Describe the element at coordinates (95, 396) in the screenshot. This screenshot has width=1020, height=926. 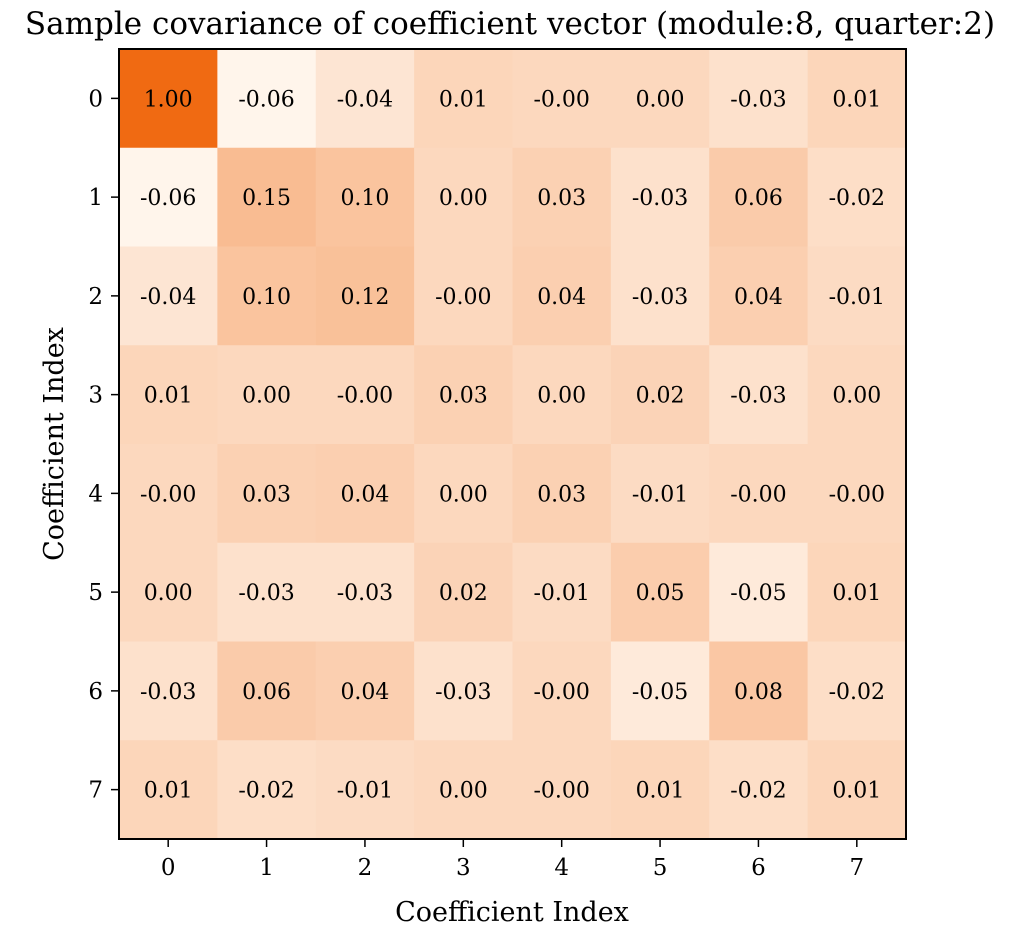
I see `y-tick-label: 3` at that location.